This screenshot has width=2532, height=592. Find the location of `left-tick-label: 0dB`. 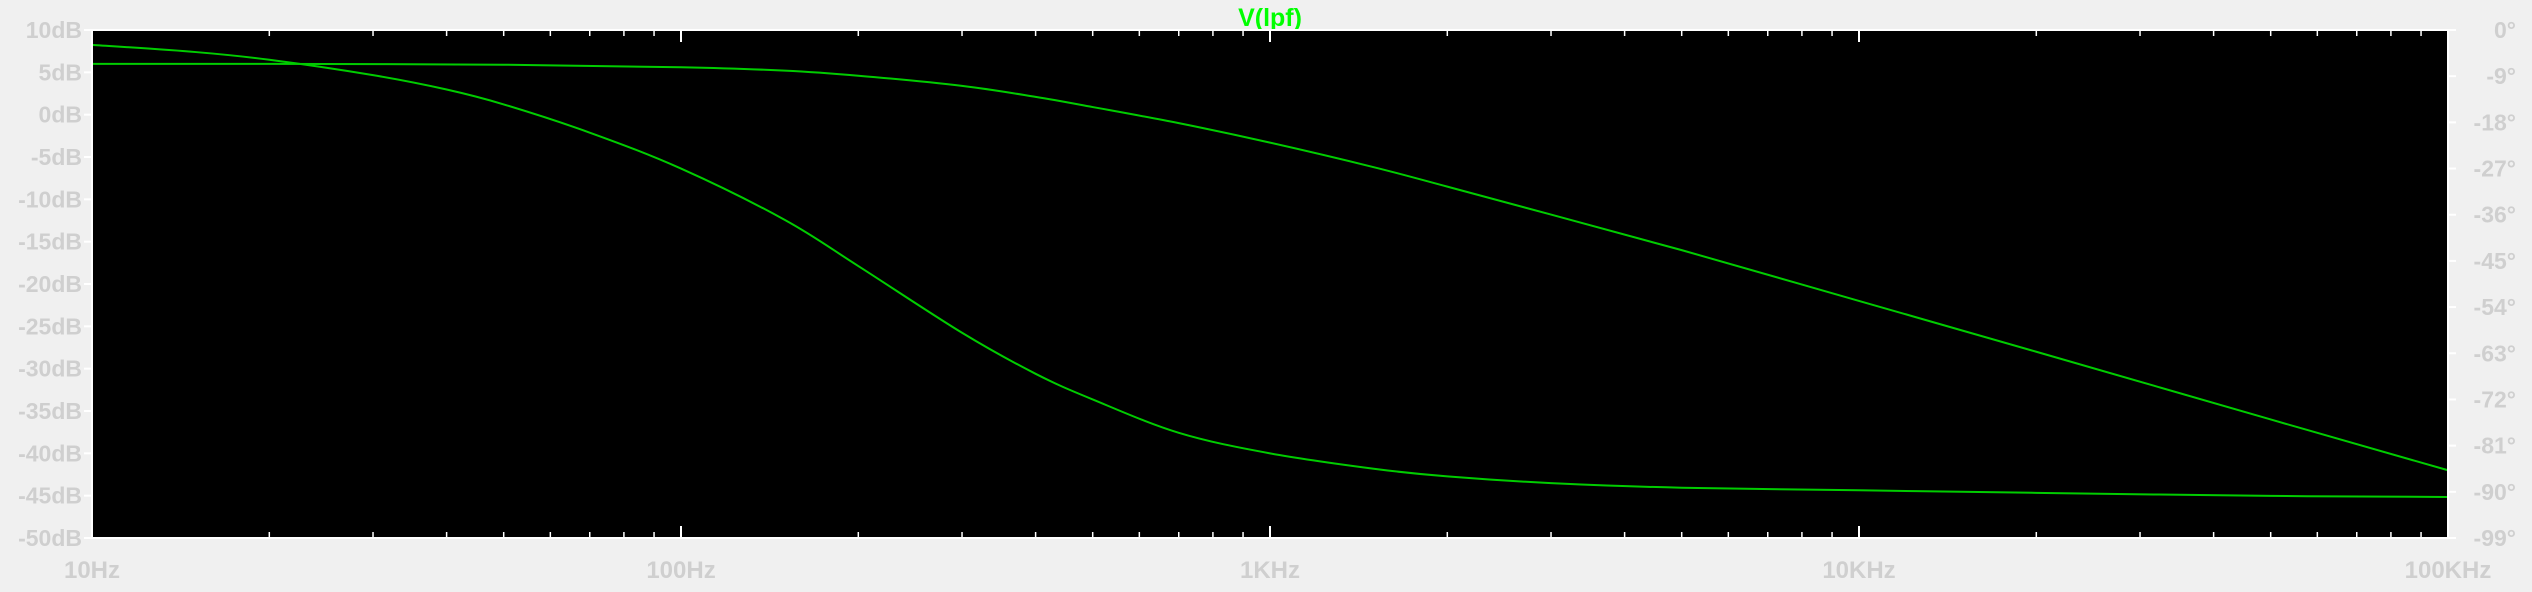

left-tick-label: 0dB is located at coordinates (60, 115).